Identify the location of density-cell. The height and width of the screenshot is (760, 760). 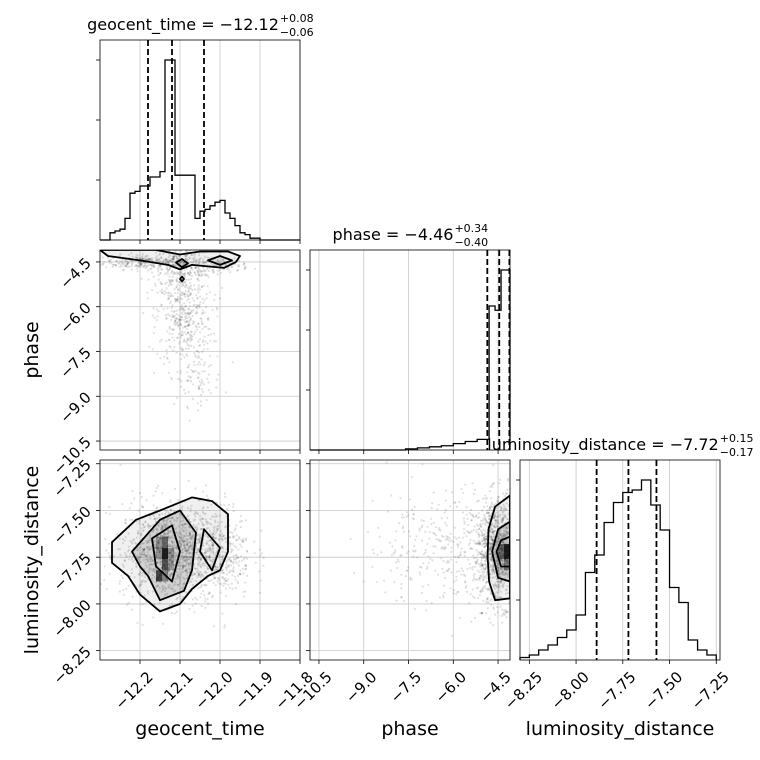
(165, 553).